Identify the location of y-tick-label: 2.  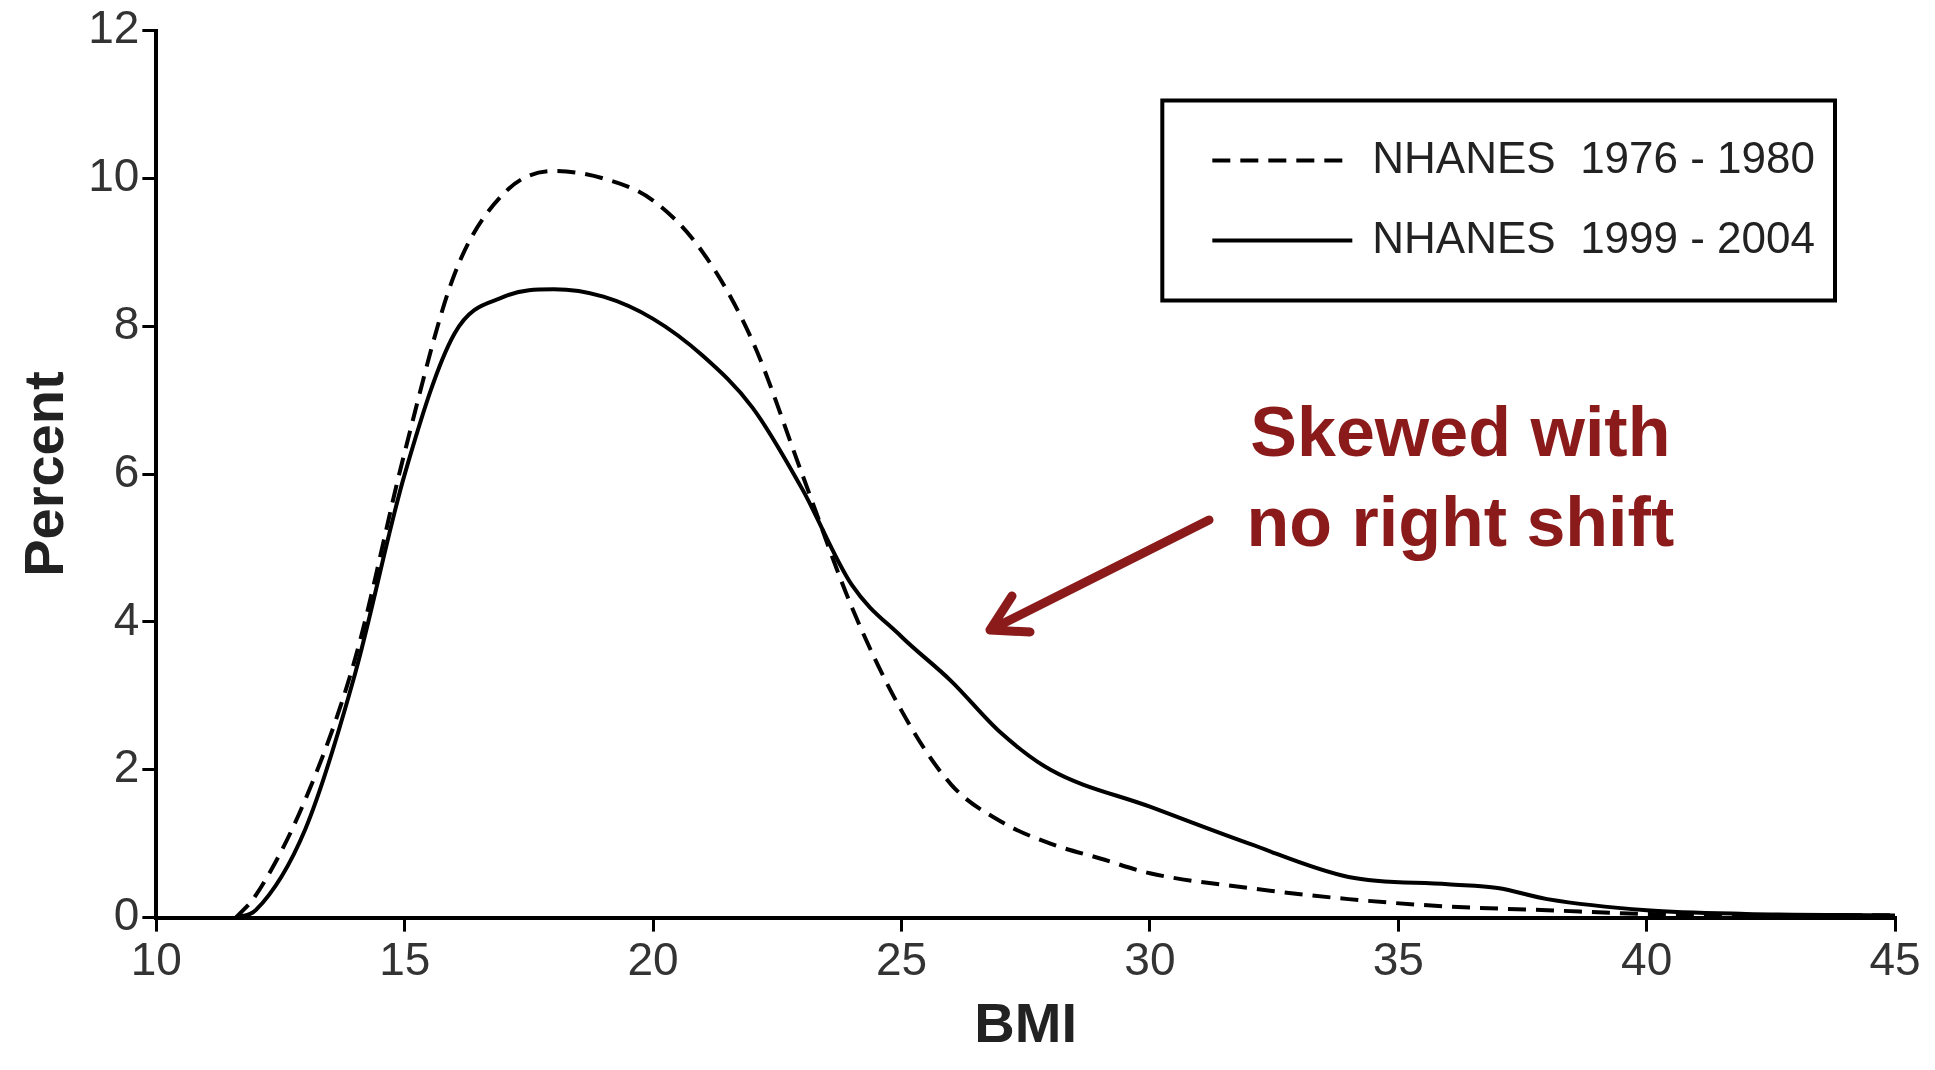
(126, 766).